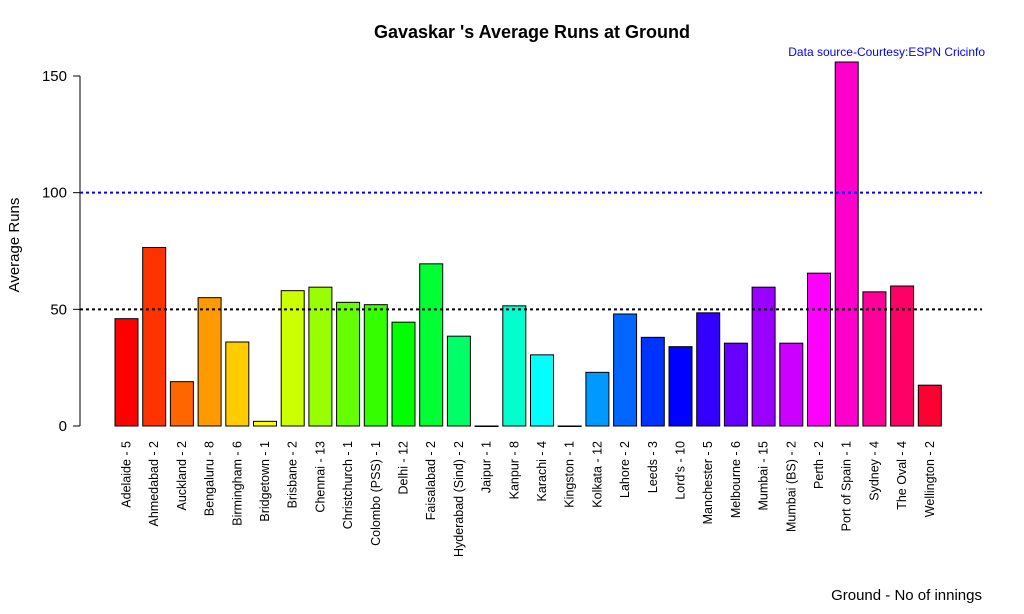  Describe the element at coordinates (847, 486) in the screenshot. I see `x-tick-label: Port of Spain - 1` at that location.